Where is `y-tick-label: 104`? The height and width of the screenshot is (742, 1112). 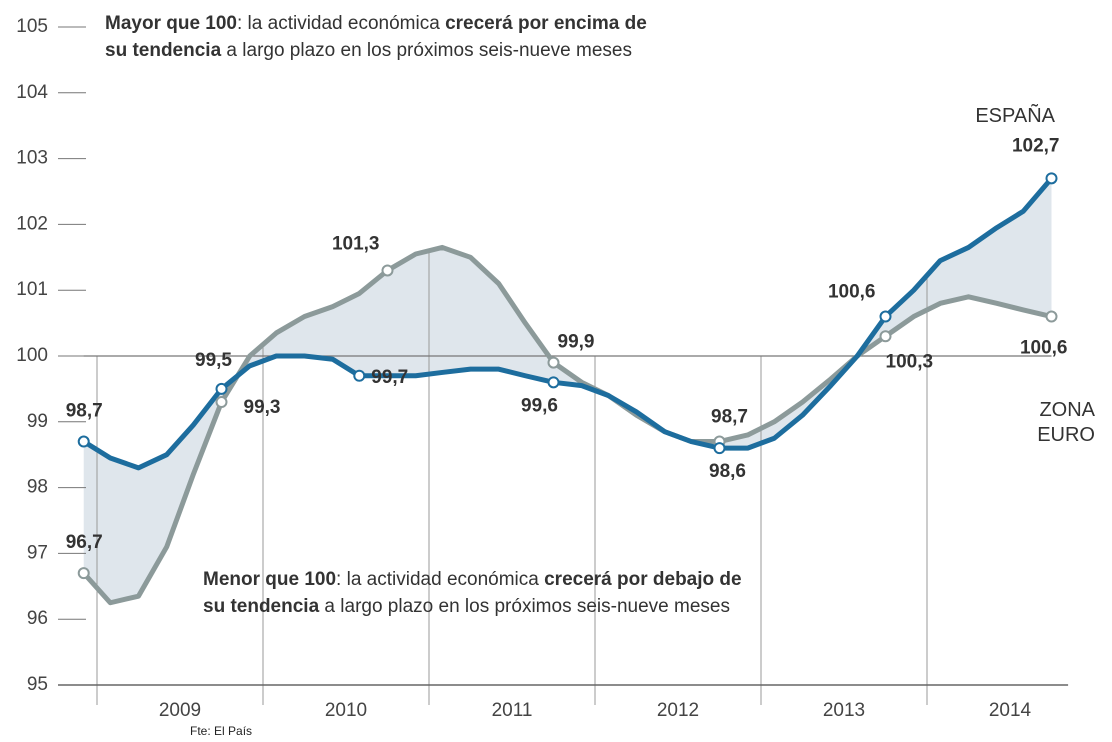 y-tick-label: 104 is located at coordinates (32, 92).